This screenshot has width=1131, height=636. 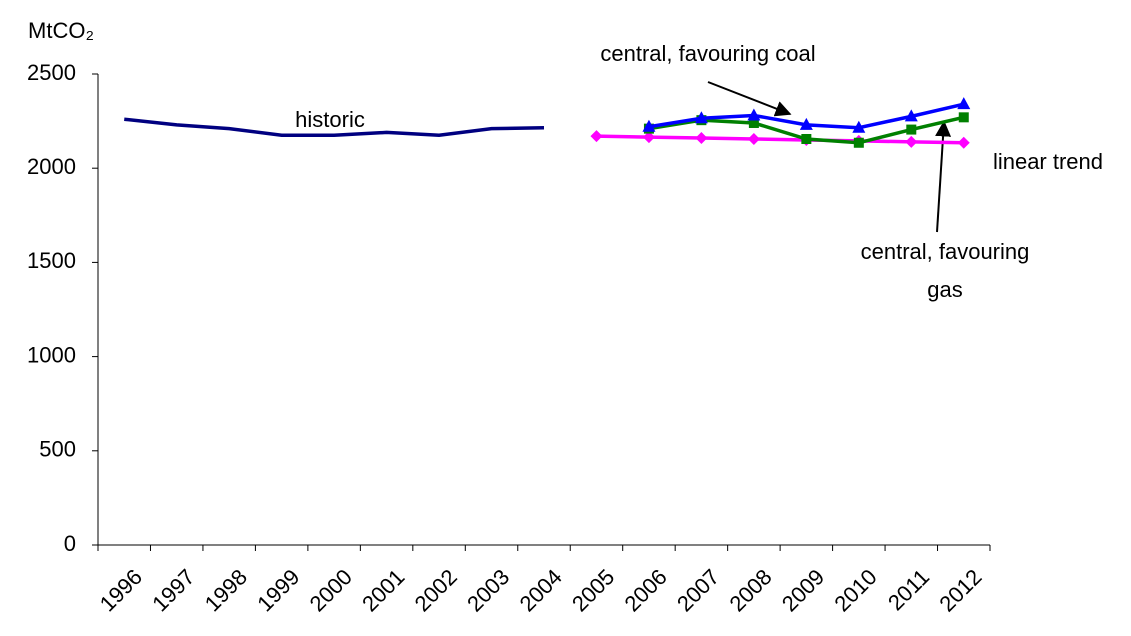 What do you see at coordinates (383, 590) in the screenshot?
I see `x-tick-label: 2001` at bounding box center [383, 590].